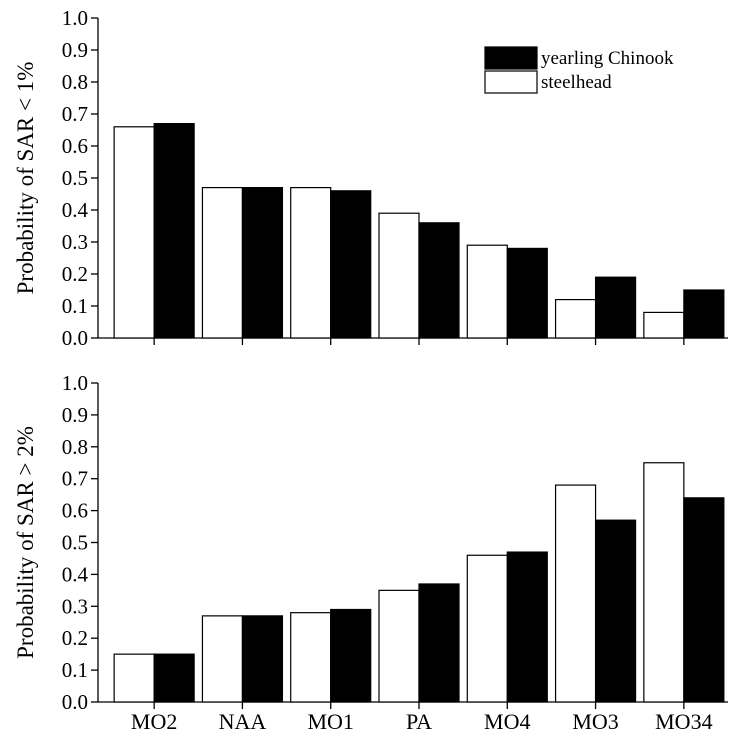  What do you see at coordinates (243, 721) in the screenshot?
I see `x-tick-label: NAA` at bounding box center [243, 721].